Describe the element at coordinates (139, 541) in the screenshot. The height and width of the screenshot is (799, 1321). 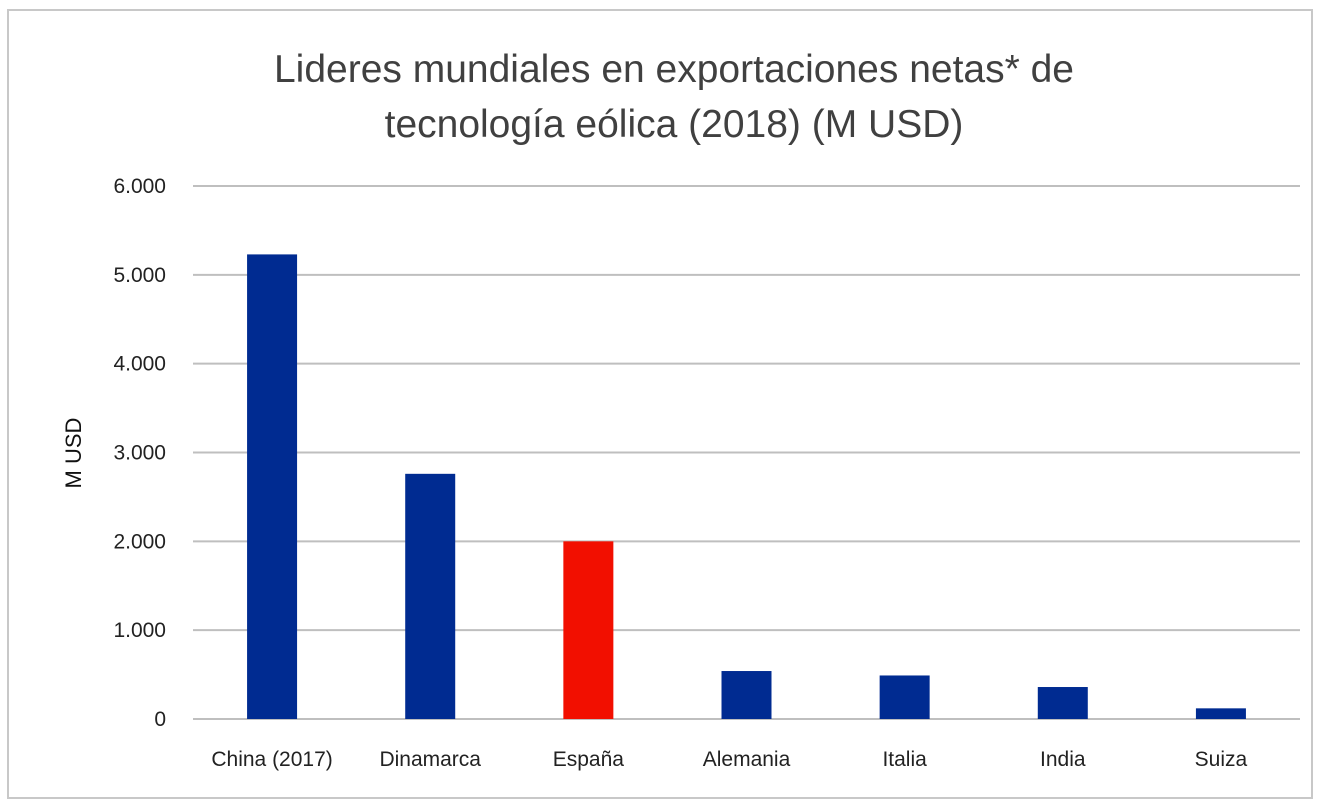
I see `y-tick-label: 2.000` at that location.